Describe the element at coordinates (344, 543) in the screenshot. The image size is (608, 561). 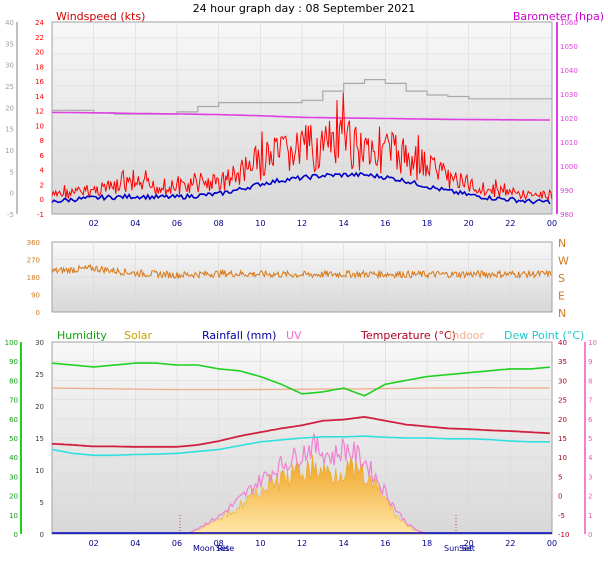
I see `weather-x-tick-label: 14` at that location.